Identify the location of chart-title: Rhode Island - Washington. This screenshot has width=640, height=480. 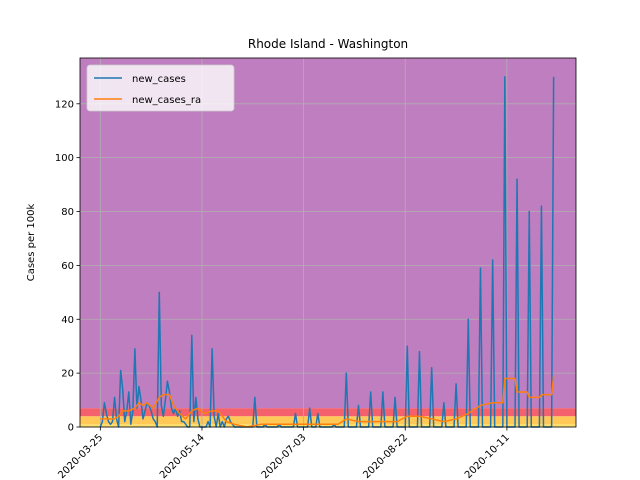
(328, 44).